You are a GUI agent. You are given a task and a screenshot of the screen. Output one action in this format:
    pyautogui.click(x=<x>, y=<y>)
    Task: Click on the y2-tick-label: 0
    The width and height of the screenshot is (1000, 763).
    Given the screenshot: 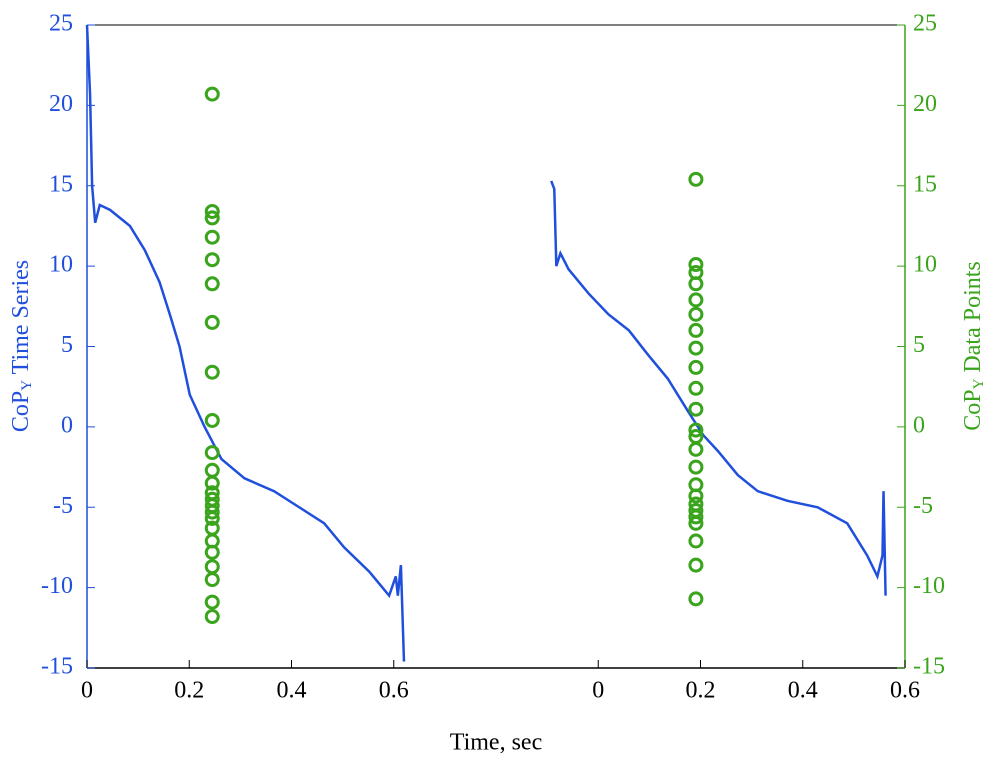 What is the action you would take?
    pyautogui.click(x=919, y=425)
    